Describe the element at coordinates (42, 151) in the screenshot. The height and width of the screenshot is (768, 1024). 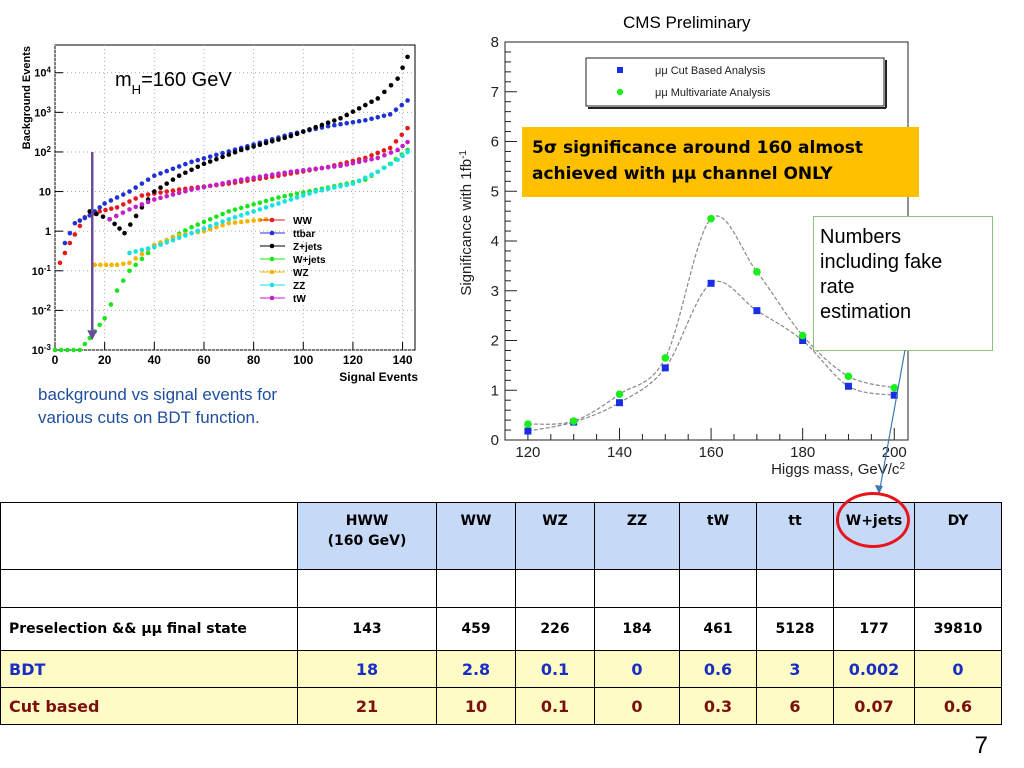
I see `left-y-tick-label: 10²` at that location.